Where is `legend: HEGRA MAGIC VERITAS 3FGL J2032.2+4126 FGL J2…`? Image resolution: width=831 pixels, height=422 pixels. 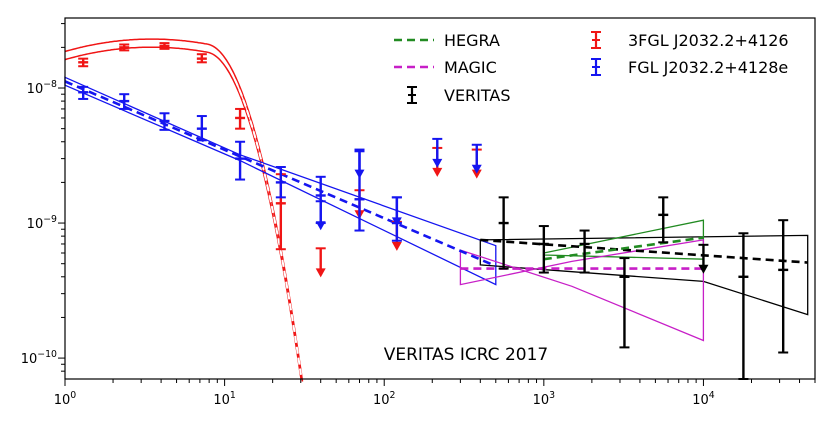 legend: HEGRA MAGIC VERITAS 3FGL J2032.2+4126 FGL J2… is located at coordinates (591, 68).